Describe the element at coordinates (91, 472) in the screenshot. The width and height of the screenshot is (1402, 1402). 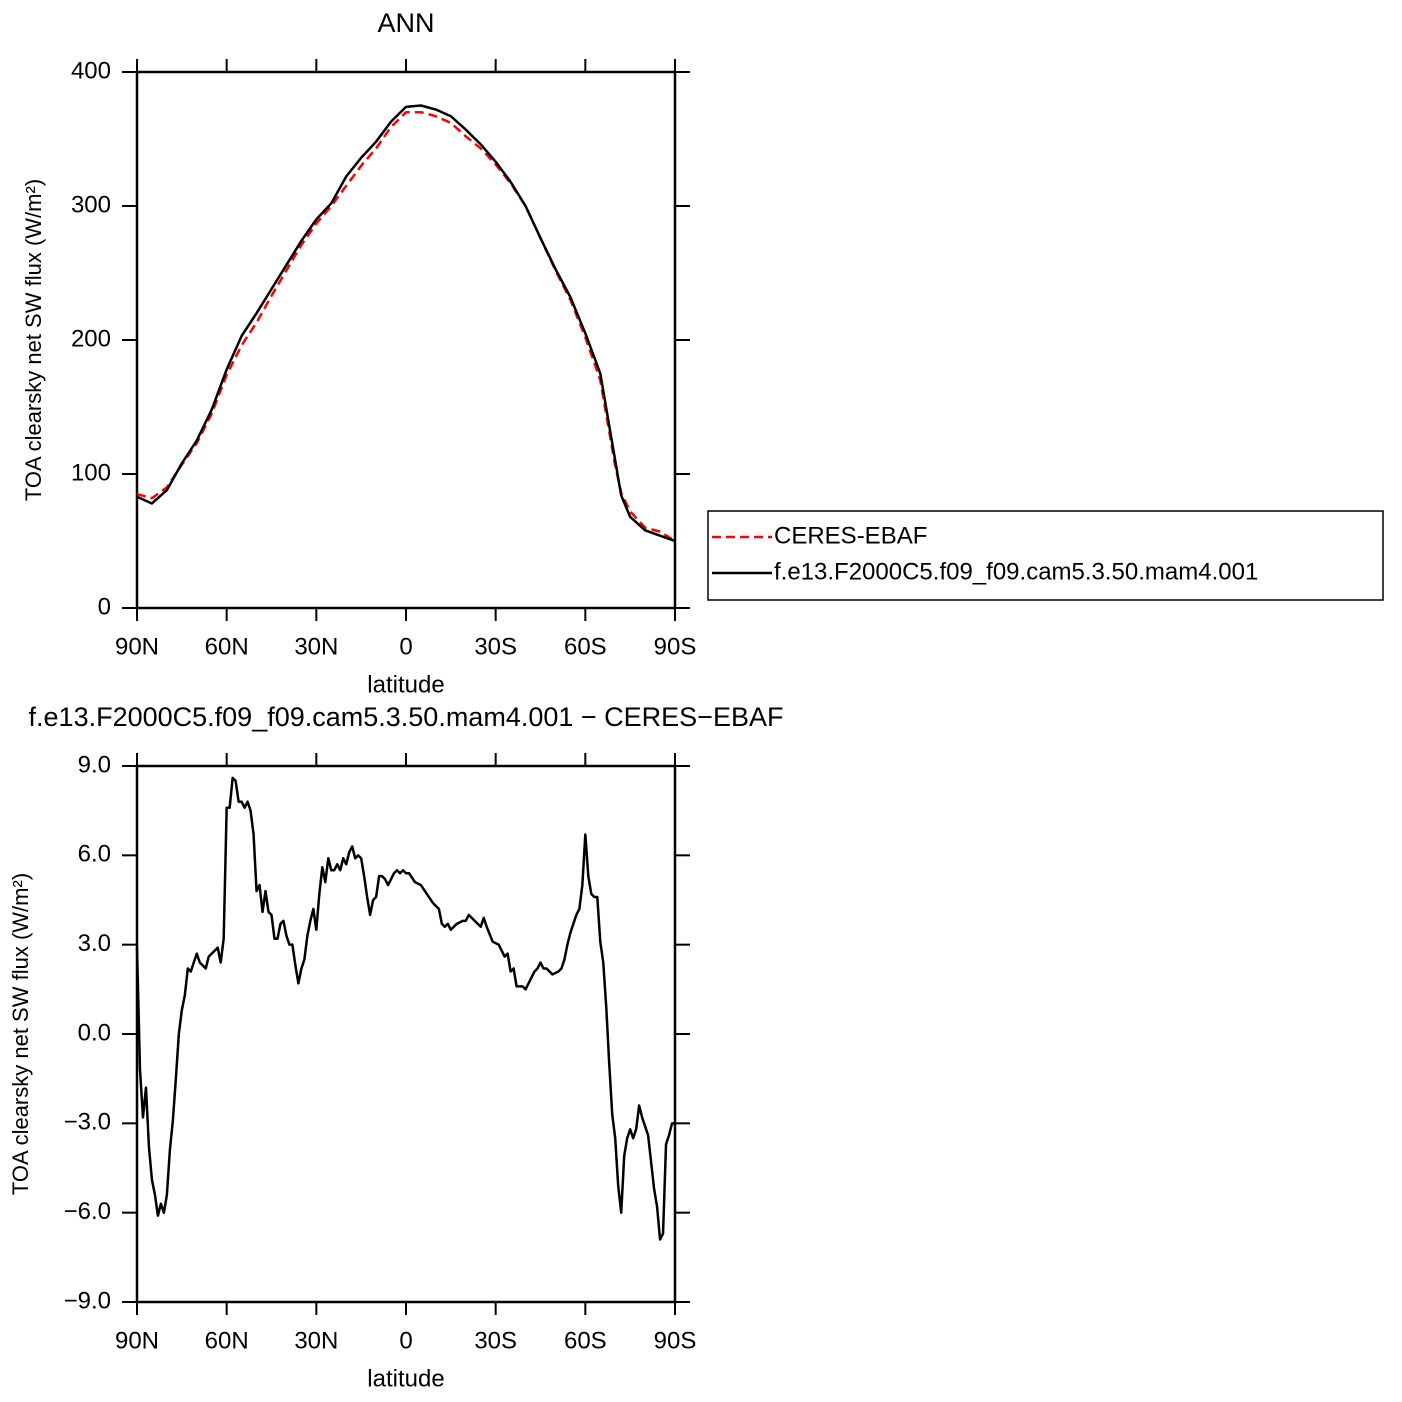
I see `y-tick-label: 100` at that location.